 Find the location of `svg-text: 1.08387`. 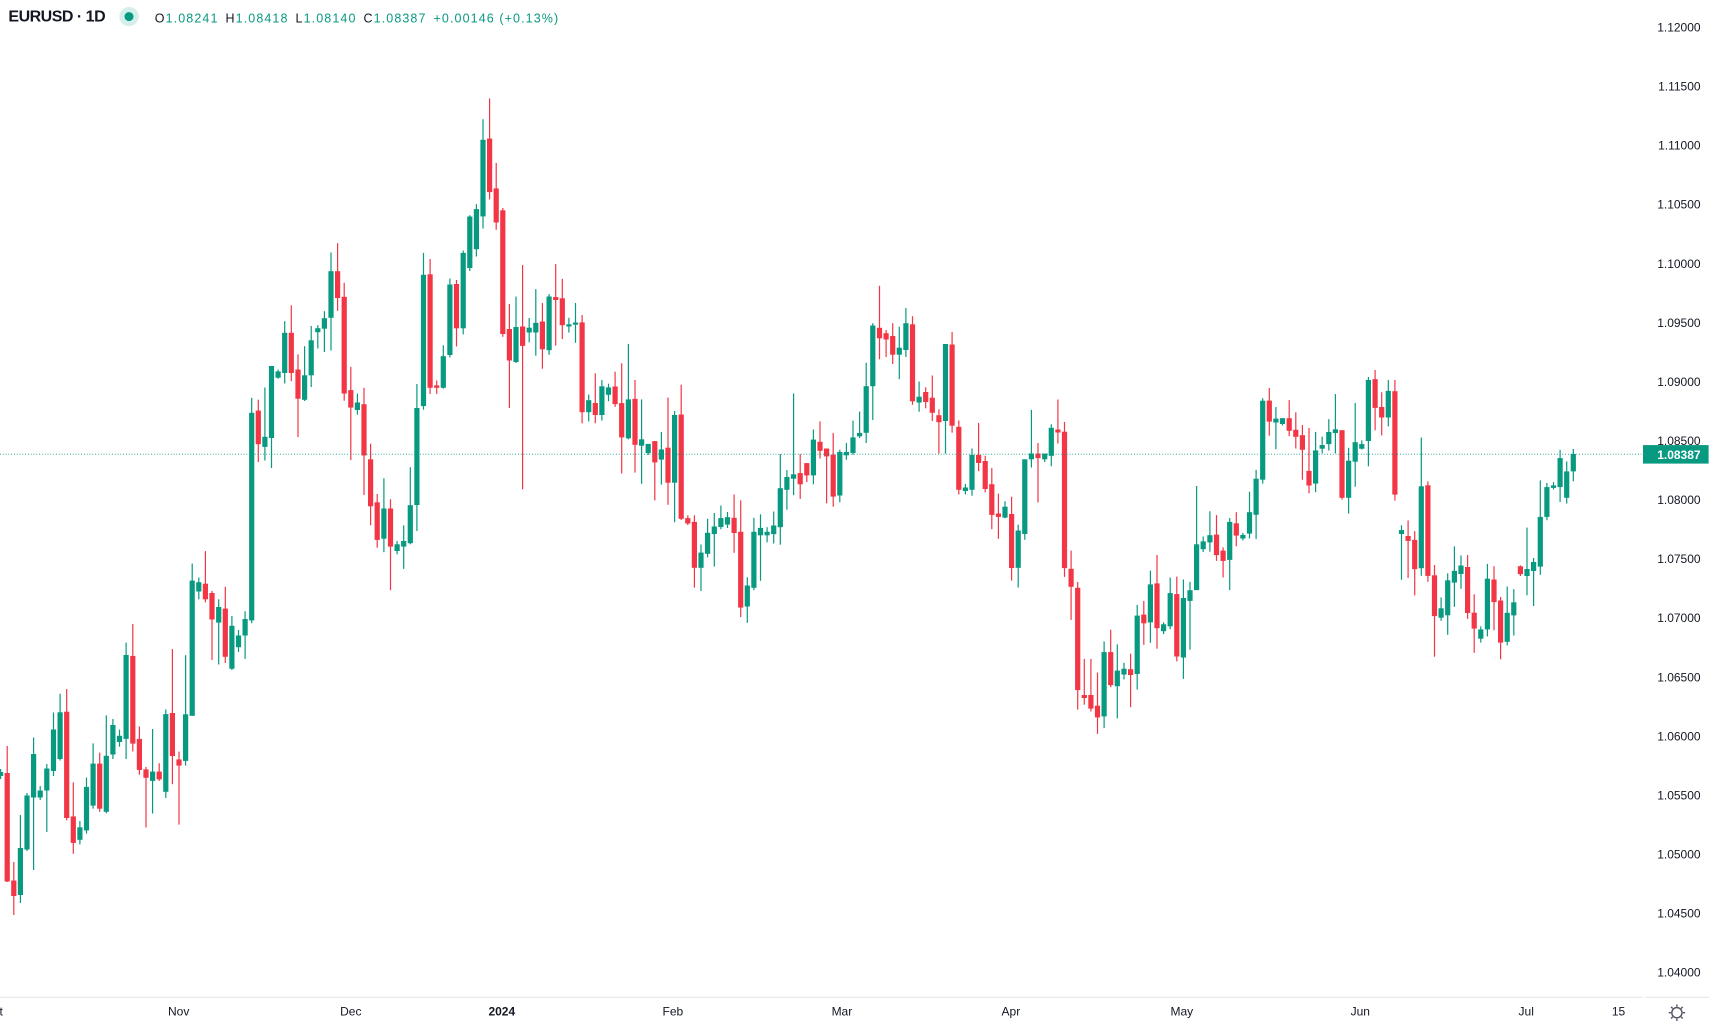

svg-text: 1.08387 is located at coordinates (1679, 455).